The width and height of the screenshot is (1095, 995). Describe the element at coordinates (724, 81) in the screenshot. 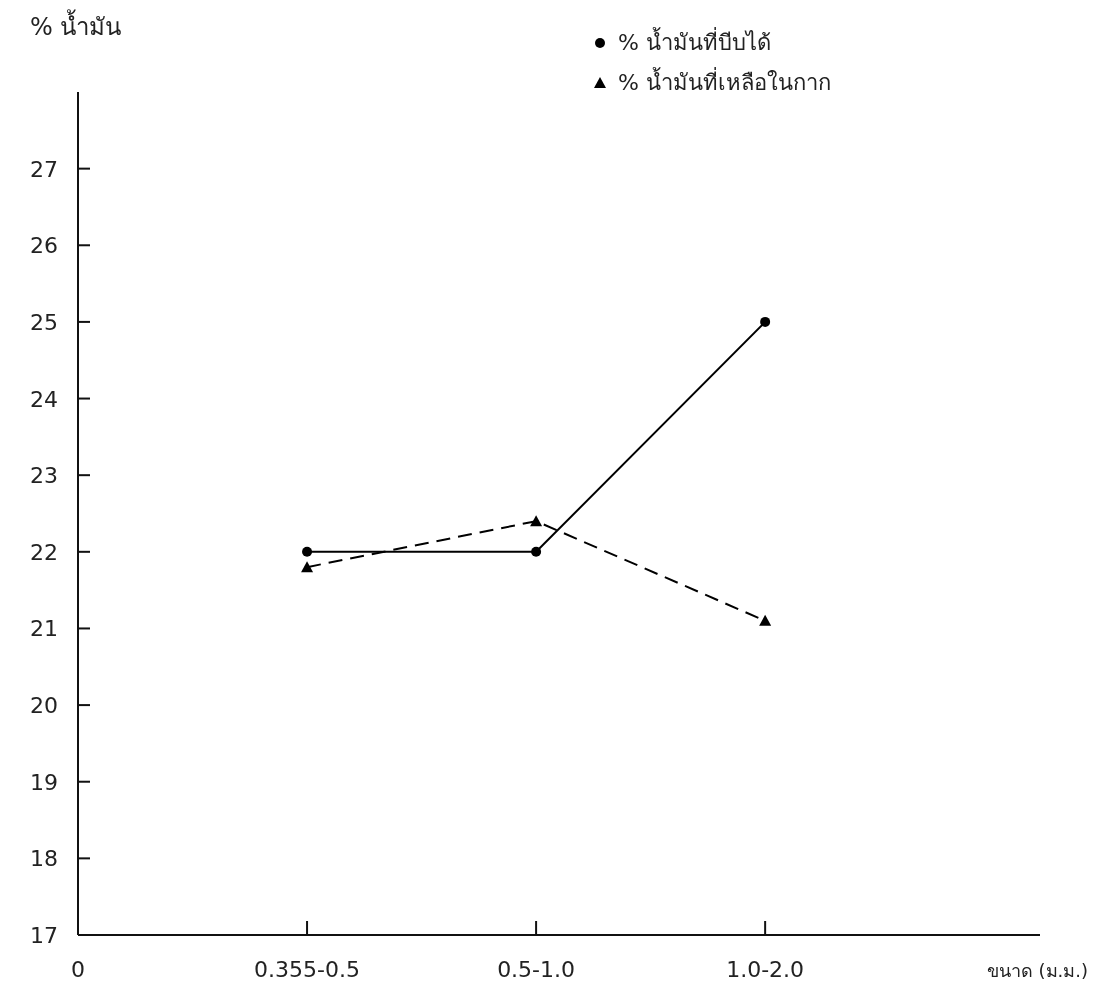

I see `legend-label: % น้ำมันที่เหลือในกาก` at that location.